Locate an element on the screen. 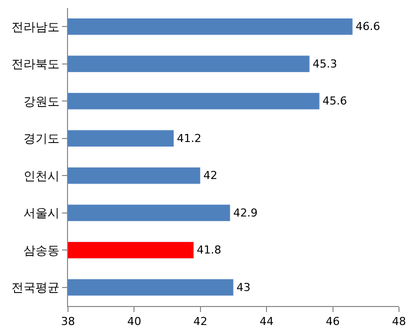 The width and height of the screenshot is (419, 336). y-tick-label: 경기도 is located at coordinates (42, 139).